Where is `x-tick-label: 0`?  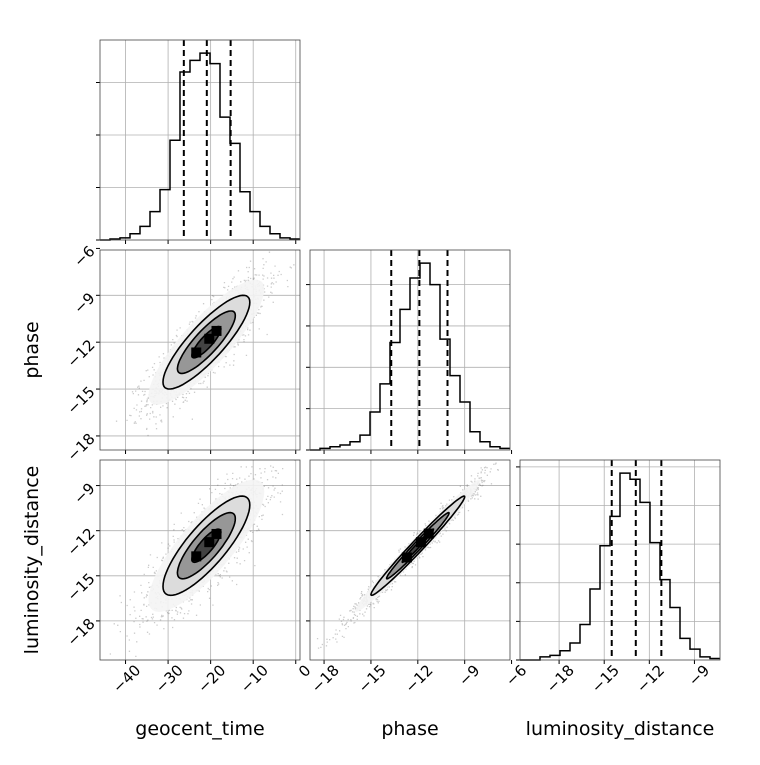
x-tick-label: 0 is located at coordinates (304, 670).